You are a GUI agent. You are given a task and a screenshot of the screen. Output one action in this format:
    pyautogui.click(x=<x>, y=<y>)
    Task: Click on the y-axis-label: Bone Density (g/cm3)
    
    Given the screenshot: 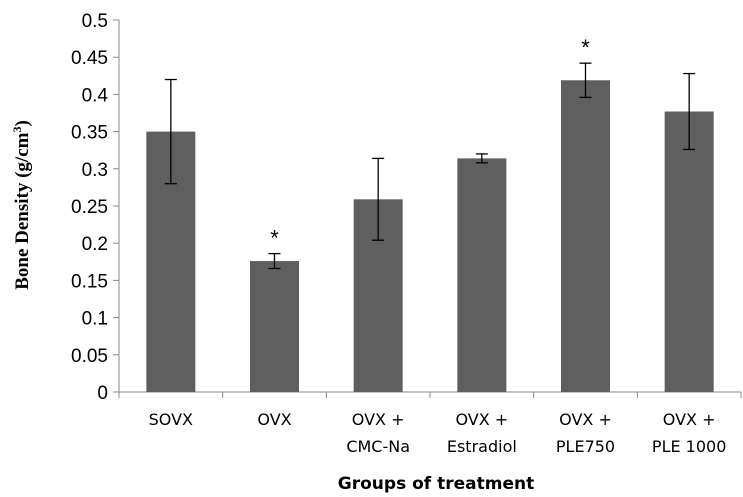 What is the action you would take?
    pyautogui.click(x=21, y=205)
    